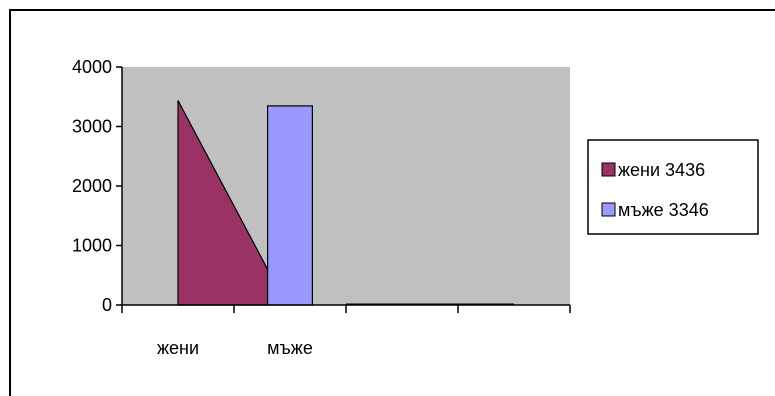 Image resolution: width=775 pixels, height=396 pixels. What do you see at coordinates (92, 246) in the screenshot?
I see `y-tick-label: 1000` at bounding box center [92, 246].